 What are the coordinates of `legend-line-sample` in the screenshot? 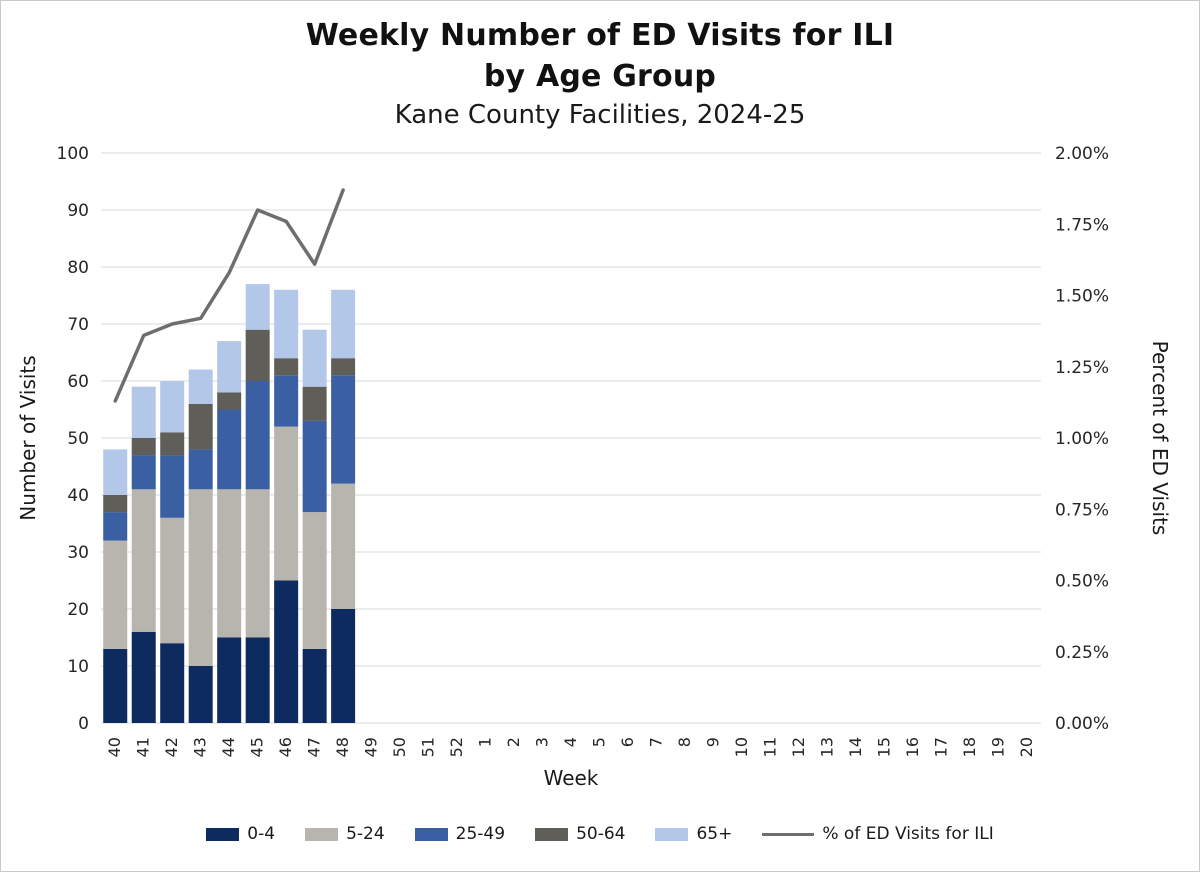 It's located at (788, 834).